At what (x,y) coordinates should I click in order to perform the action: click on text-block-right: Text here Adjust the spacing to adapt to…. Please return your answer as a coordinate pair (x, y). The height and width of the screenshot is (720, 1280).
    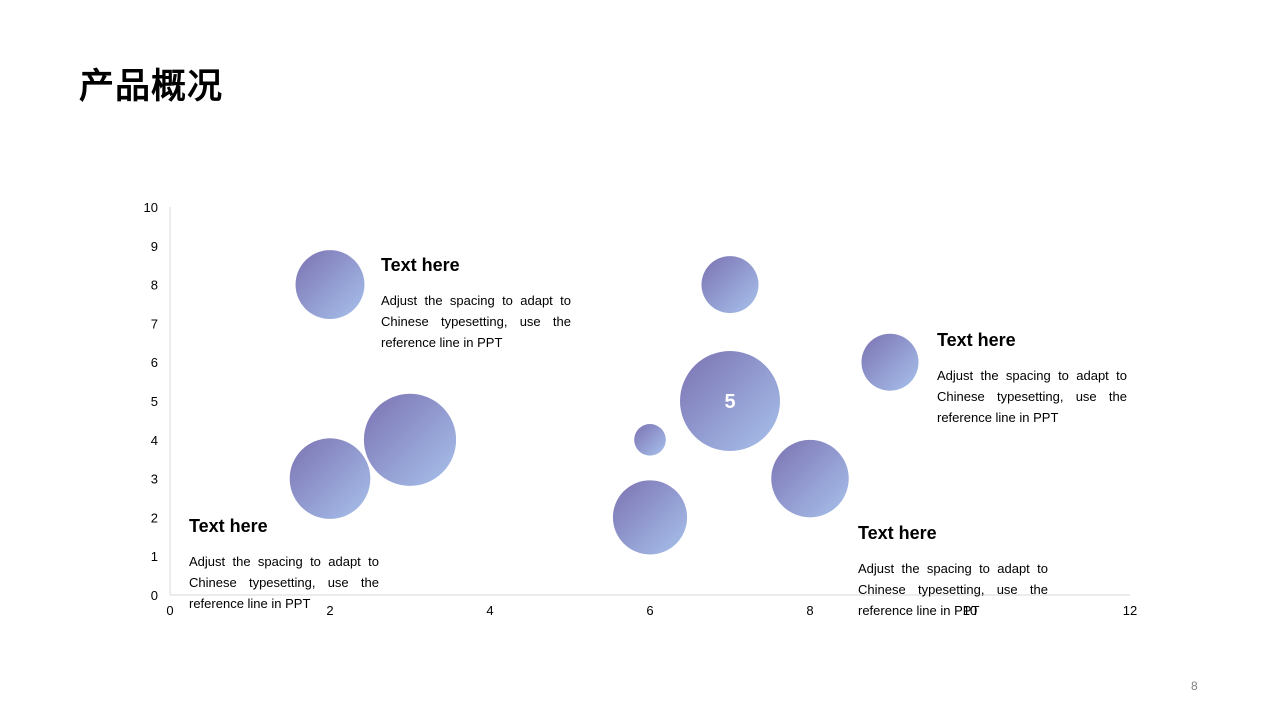
    Looking at the image, I should click on (1032, 379).